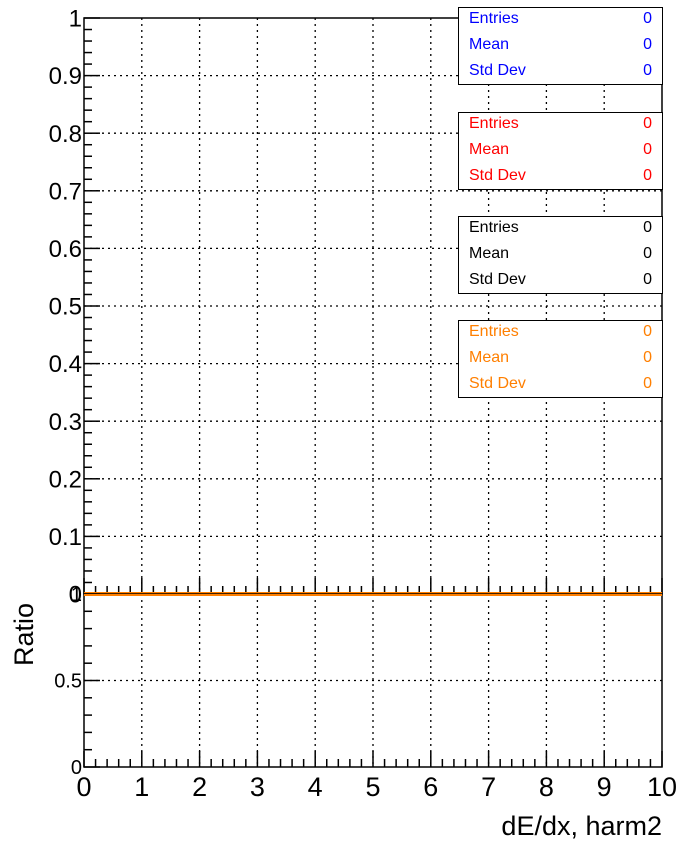 The width and height of the screenshot is (680, 841). Describe the element at coordinates (65, 191) in the screenshot. I see `y-tick-label: 0.7` at that location.